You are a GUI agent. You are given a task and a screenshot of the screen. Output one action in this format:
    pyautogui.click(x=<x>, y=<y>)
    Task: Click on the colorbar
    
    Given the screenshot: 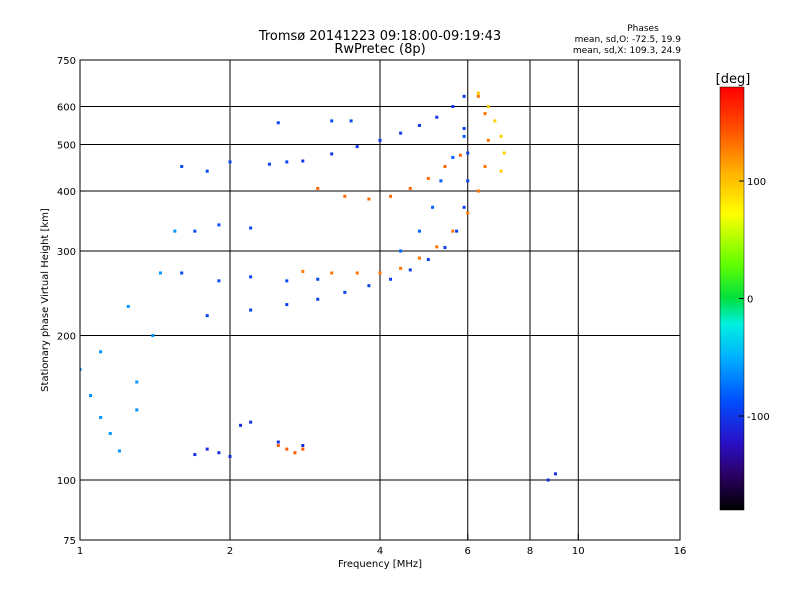 What is the action you would take?
    pyautogui.click(x=732, y=298)
    